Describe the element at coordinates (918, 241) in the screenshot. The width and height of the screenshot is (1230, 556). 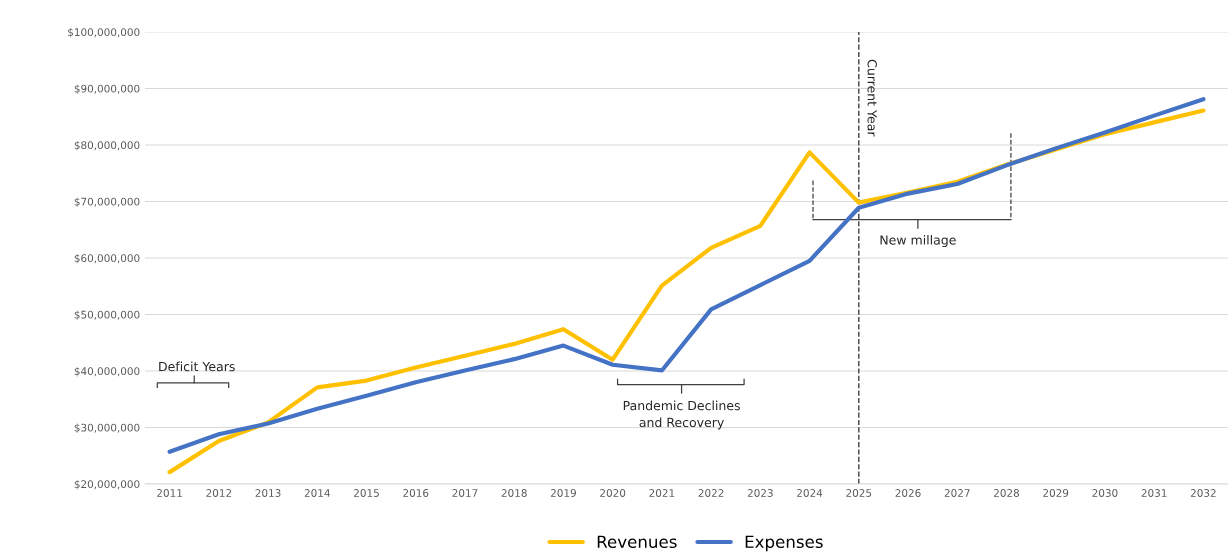
I see `annotation: New millage` at that location.